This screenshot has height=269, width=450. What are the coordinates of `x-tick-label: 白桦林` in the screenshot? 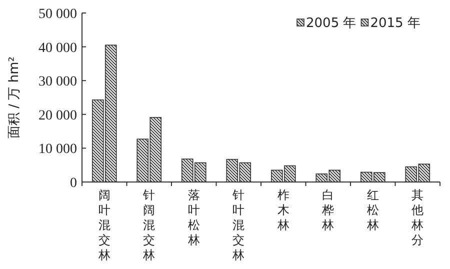 It's located at (327, 210).